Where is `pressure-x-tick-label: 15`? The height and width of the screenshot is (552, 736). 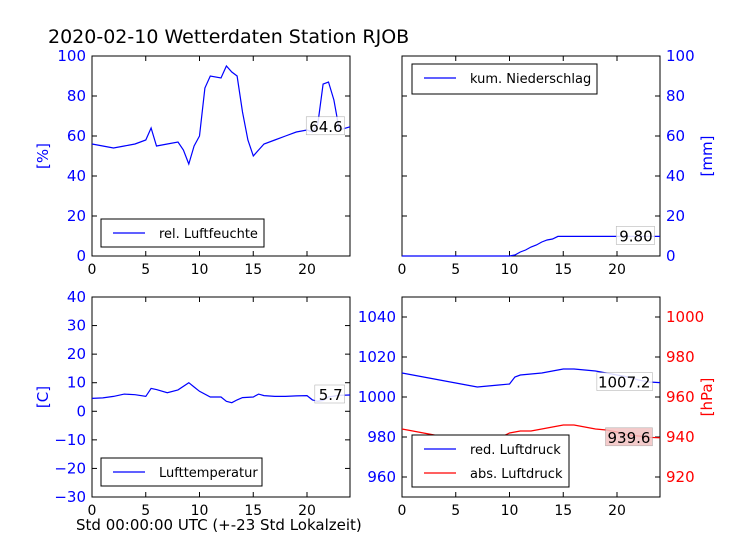 pressure-x-tick-label: 15 is located at coordinates (563, 511).